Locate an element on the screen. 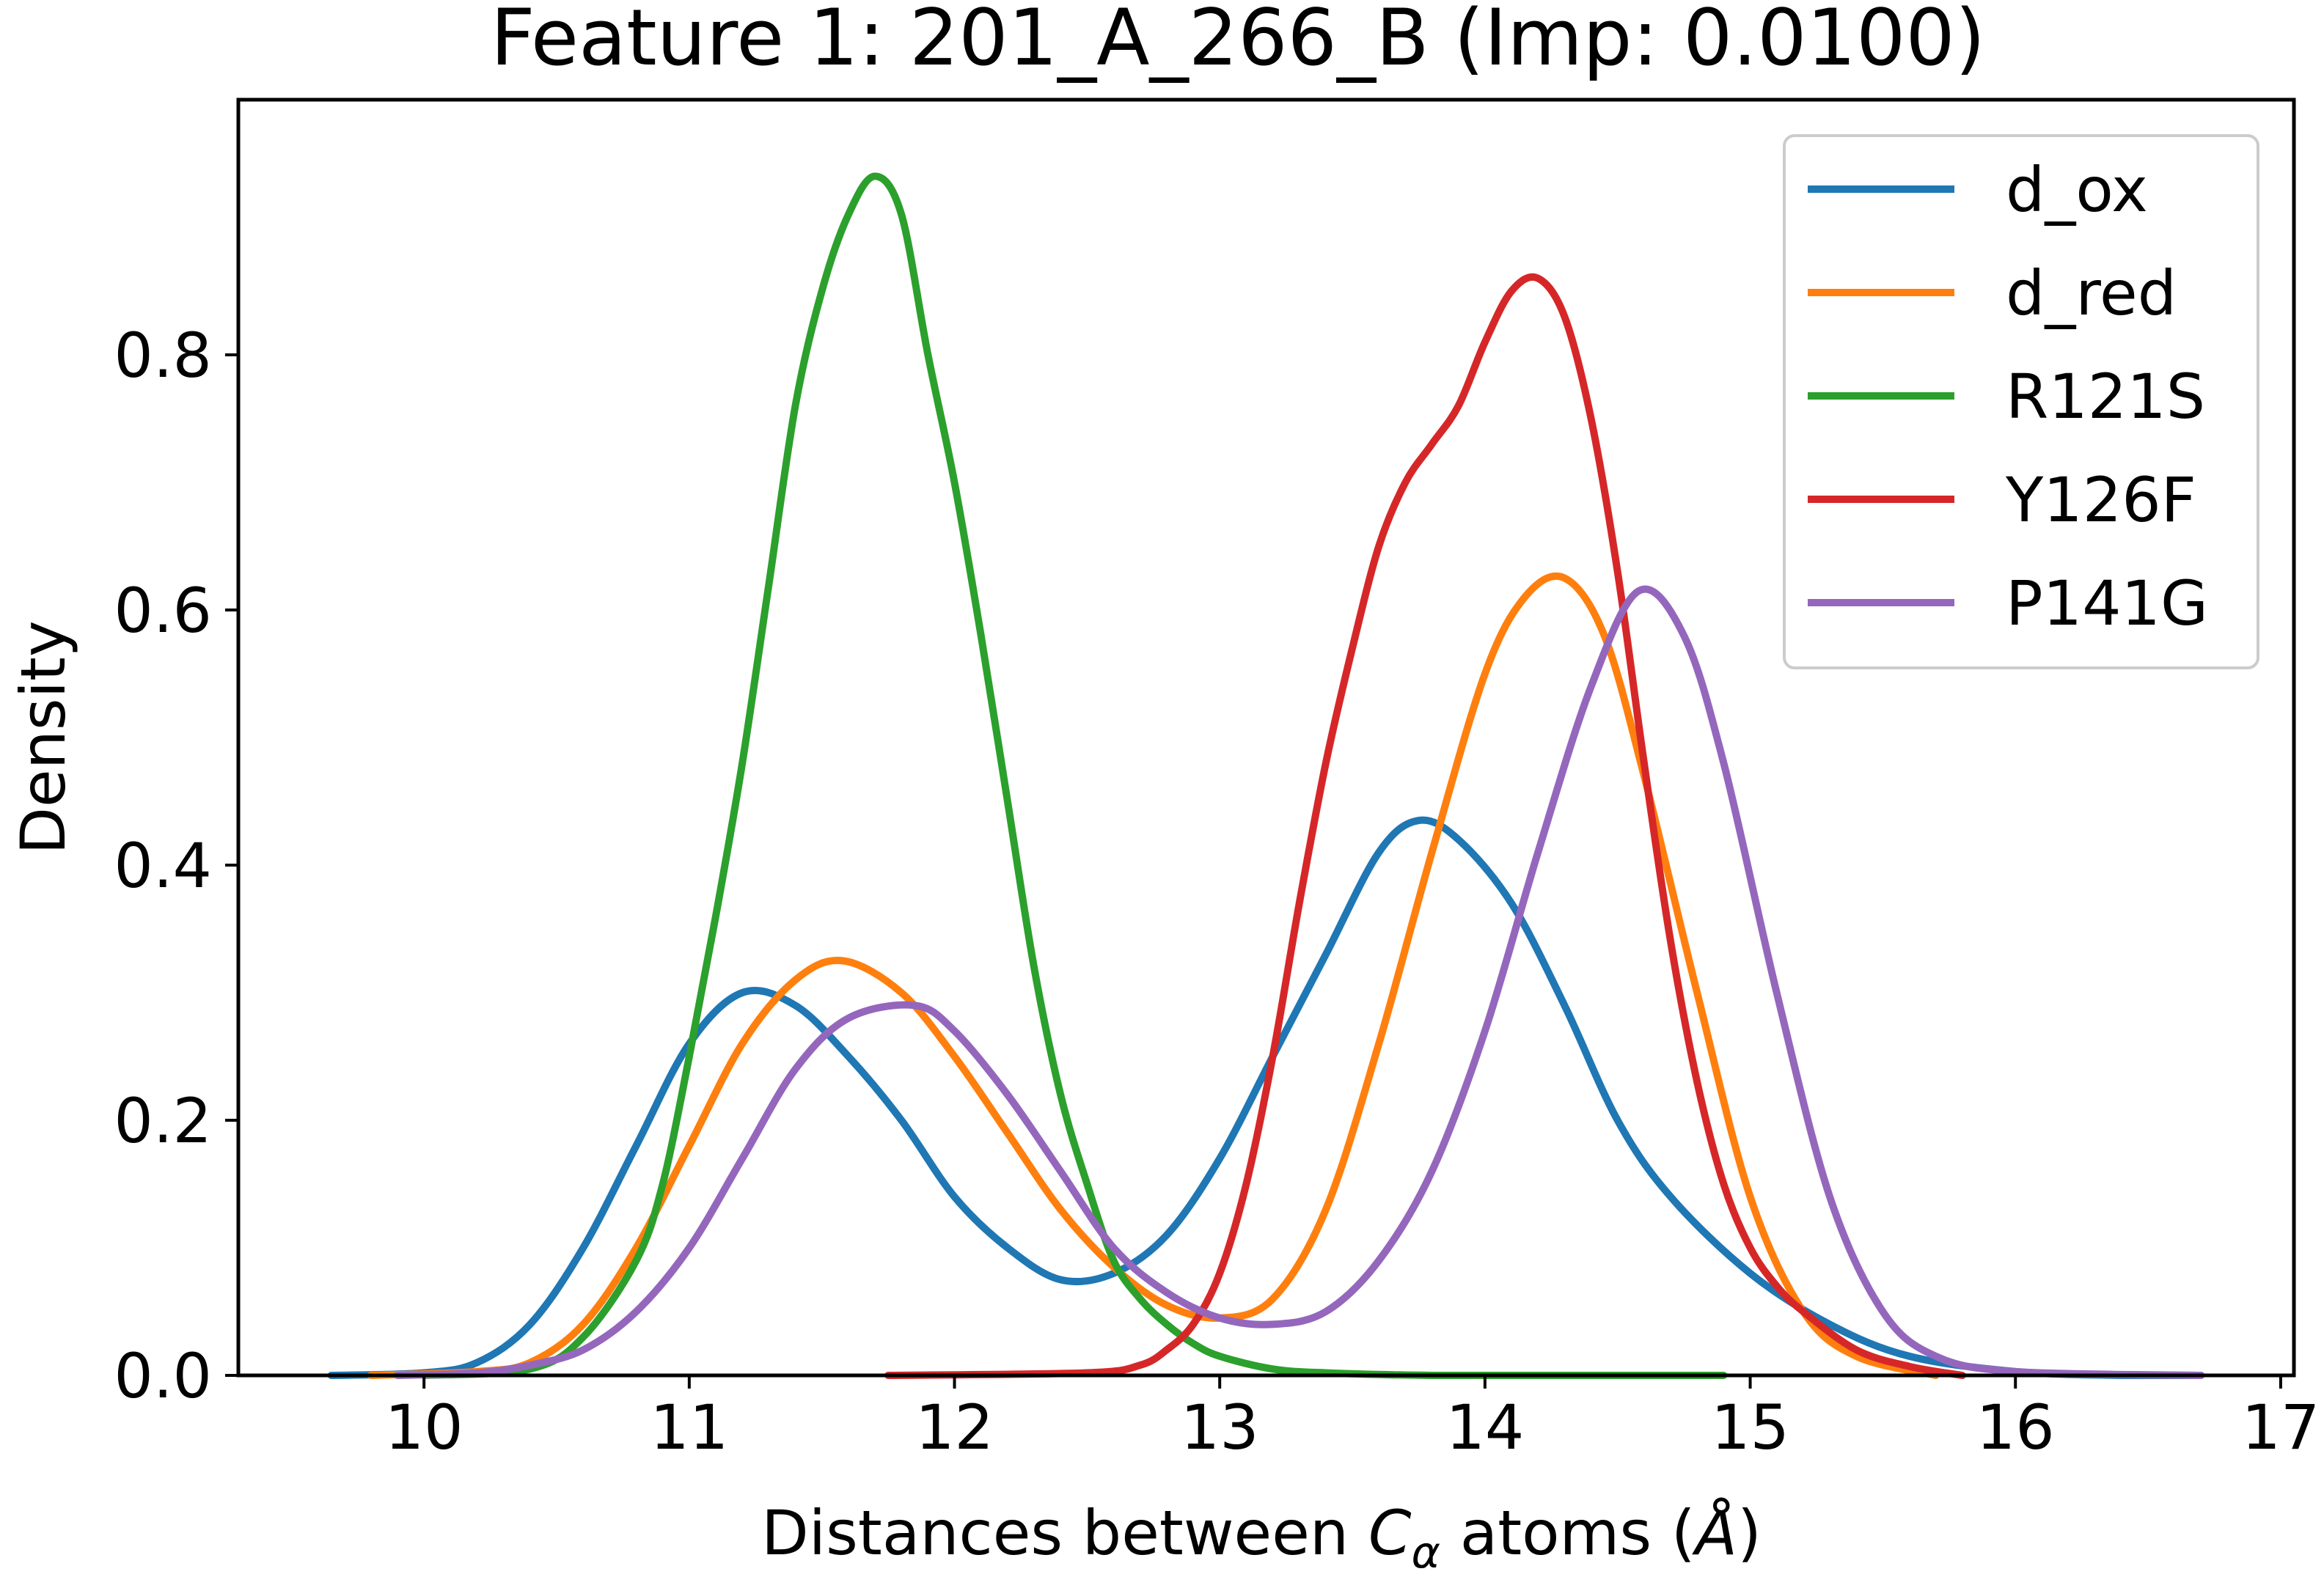 Image resolution: width=2324 pixels, height=1577 pixels. y-tick-label: 0.0 is located at coordinates (163, 1376).